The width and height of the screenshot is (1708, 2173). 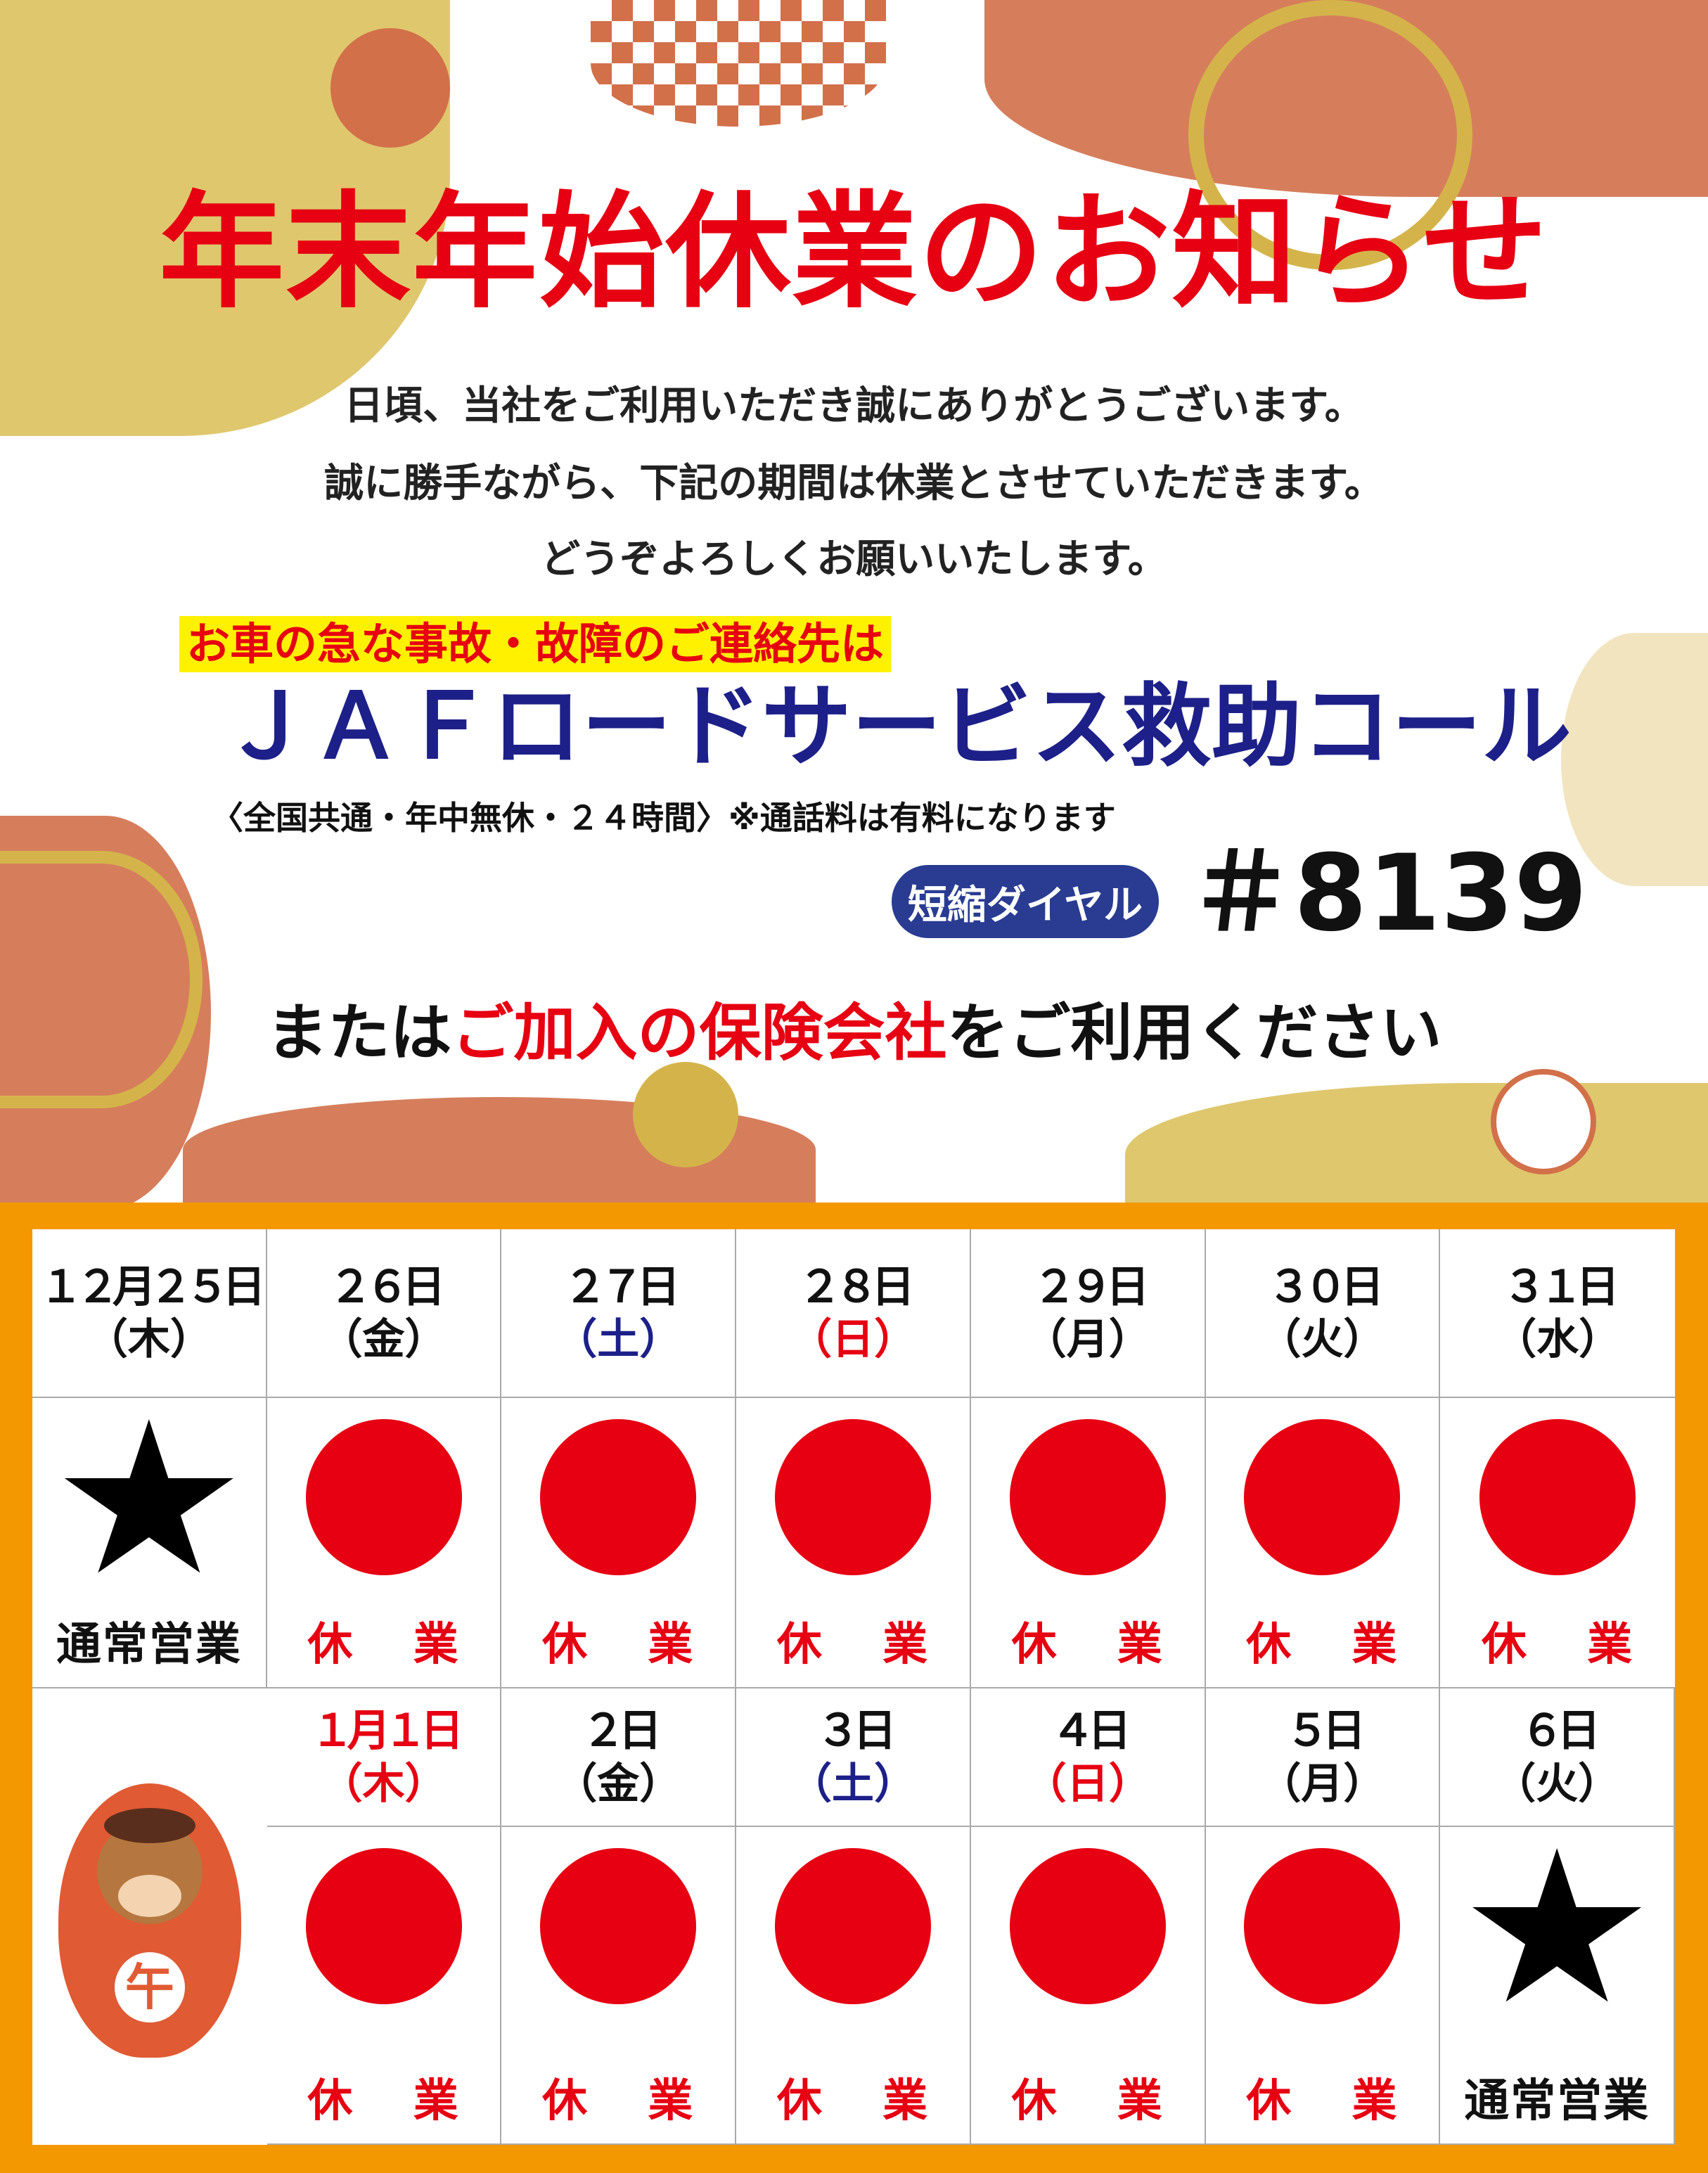 What do you see at coordinates (152, 1286) in the screenshot?
I see `date-label: １２月２５日` at bounding box center [152, 1286].